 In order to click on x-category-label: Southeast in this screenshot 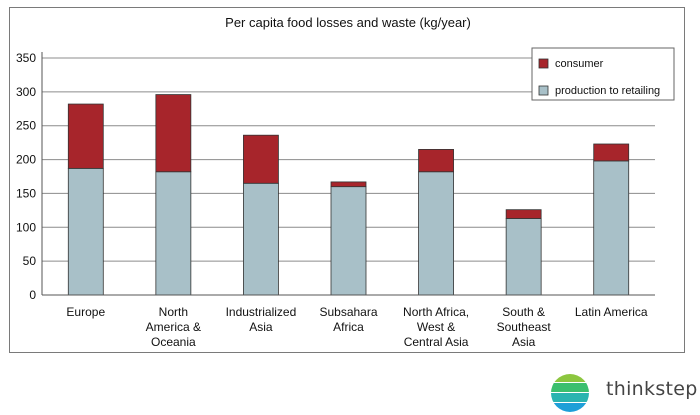, I will do `click(524, 327)`.